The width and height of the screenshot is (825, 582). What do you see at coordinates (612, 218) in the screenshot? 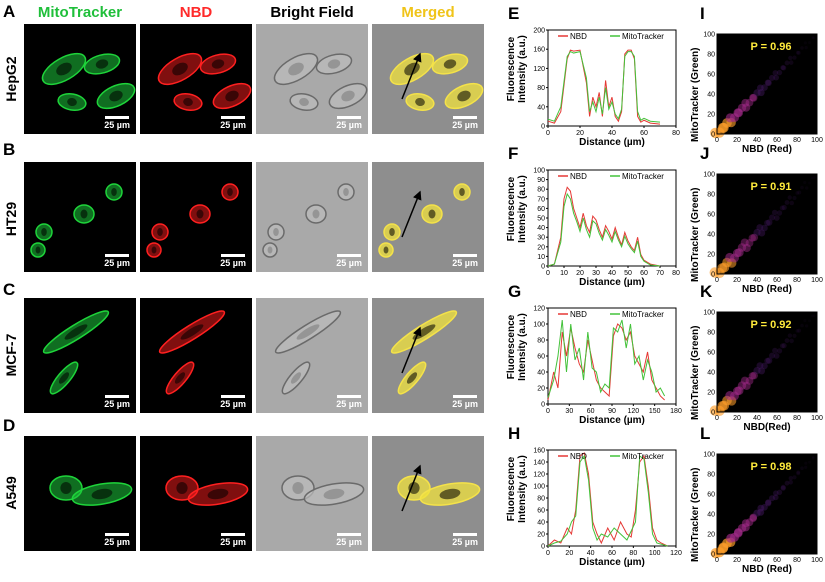
I see `plot-frame` at bounding box center [612, 218].